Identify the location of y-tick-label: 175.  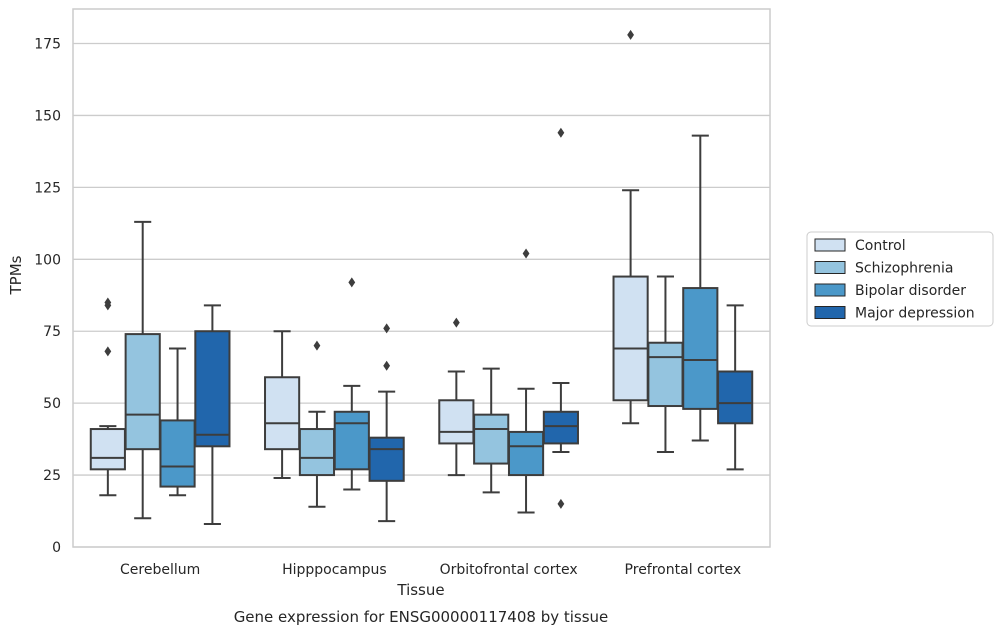
(47, 45).